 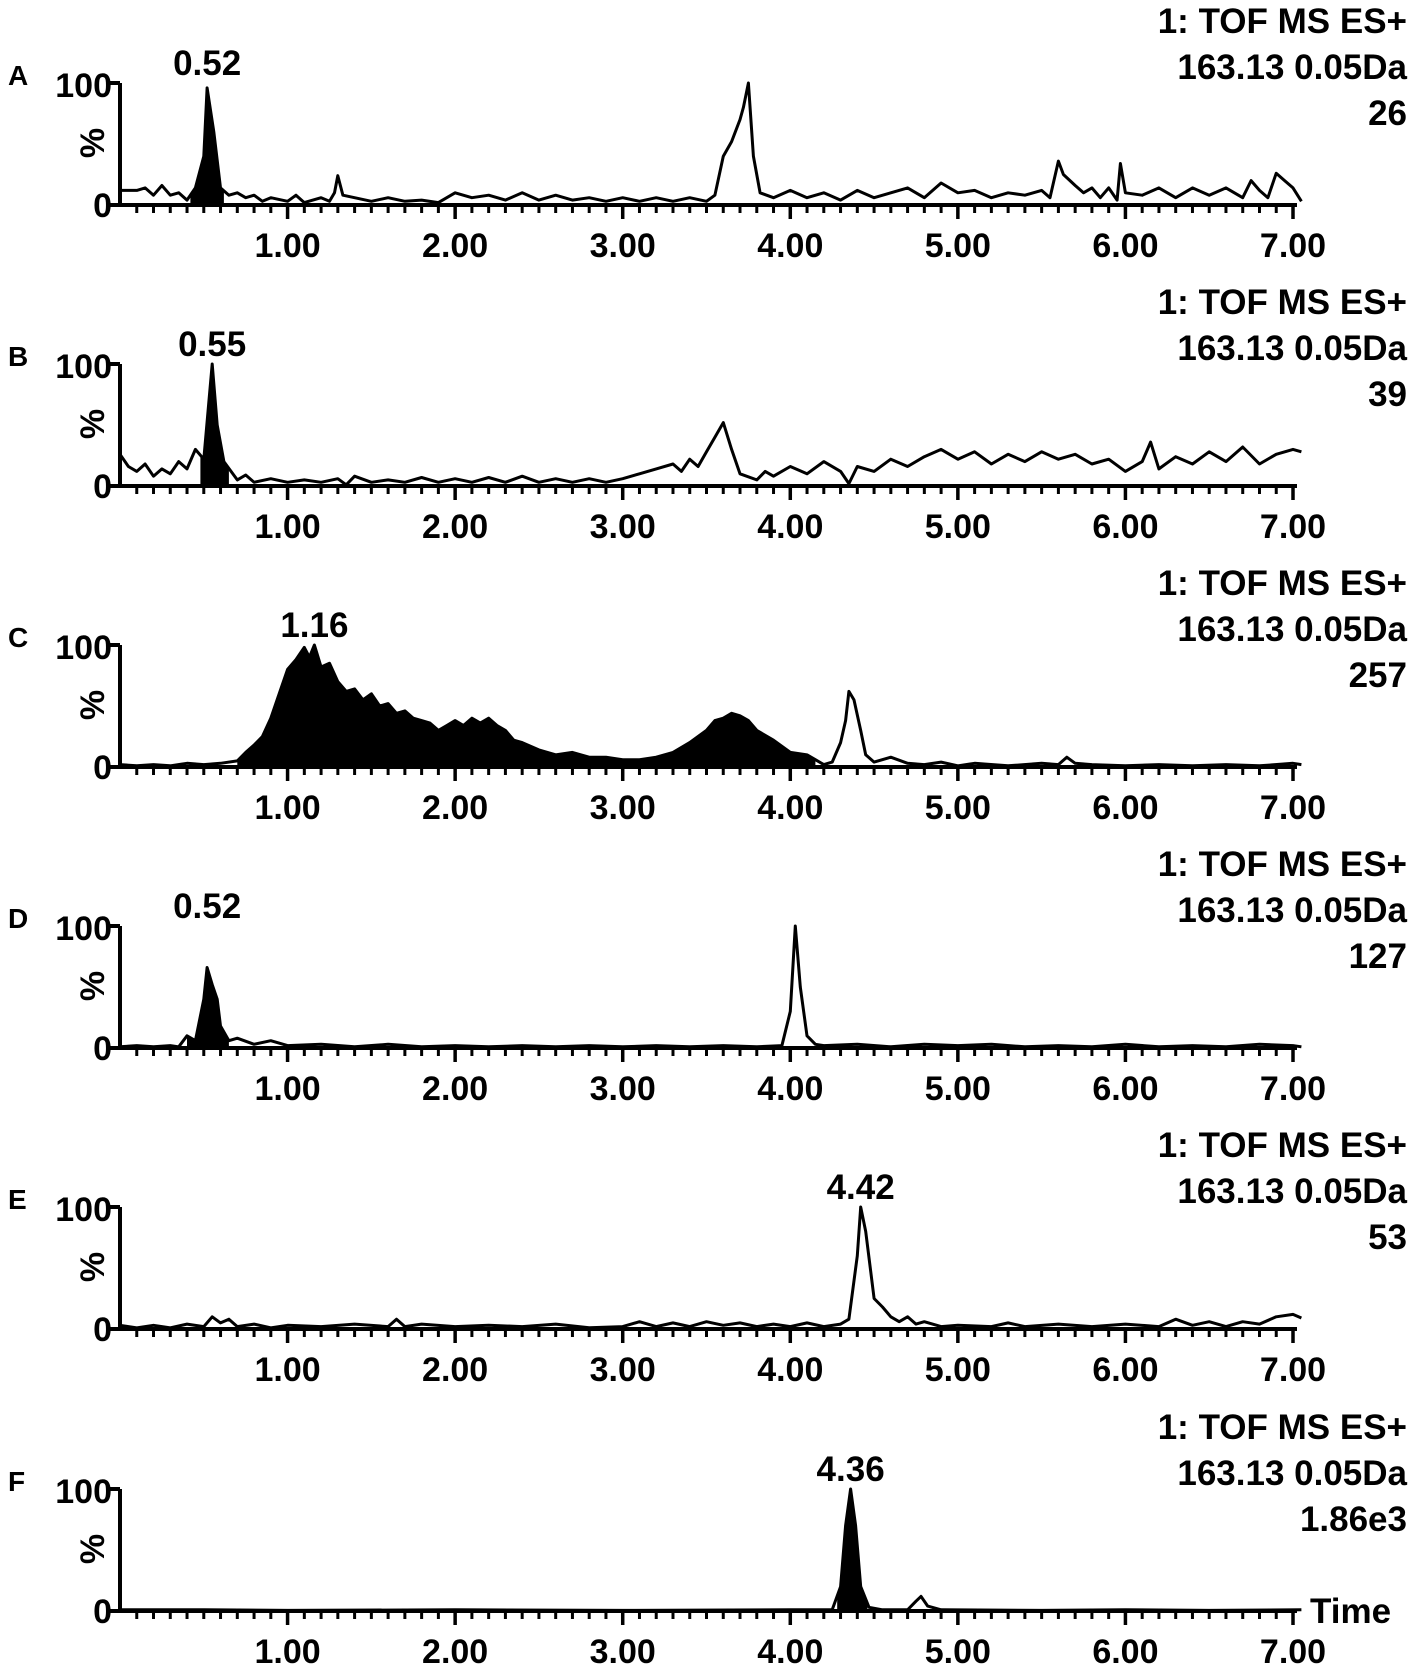 I want to click on header-line: 1.86e3, so click(x=1353, y=1519).